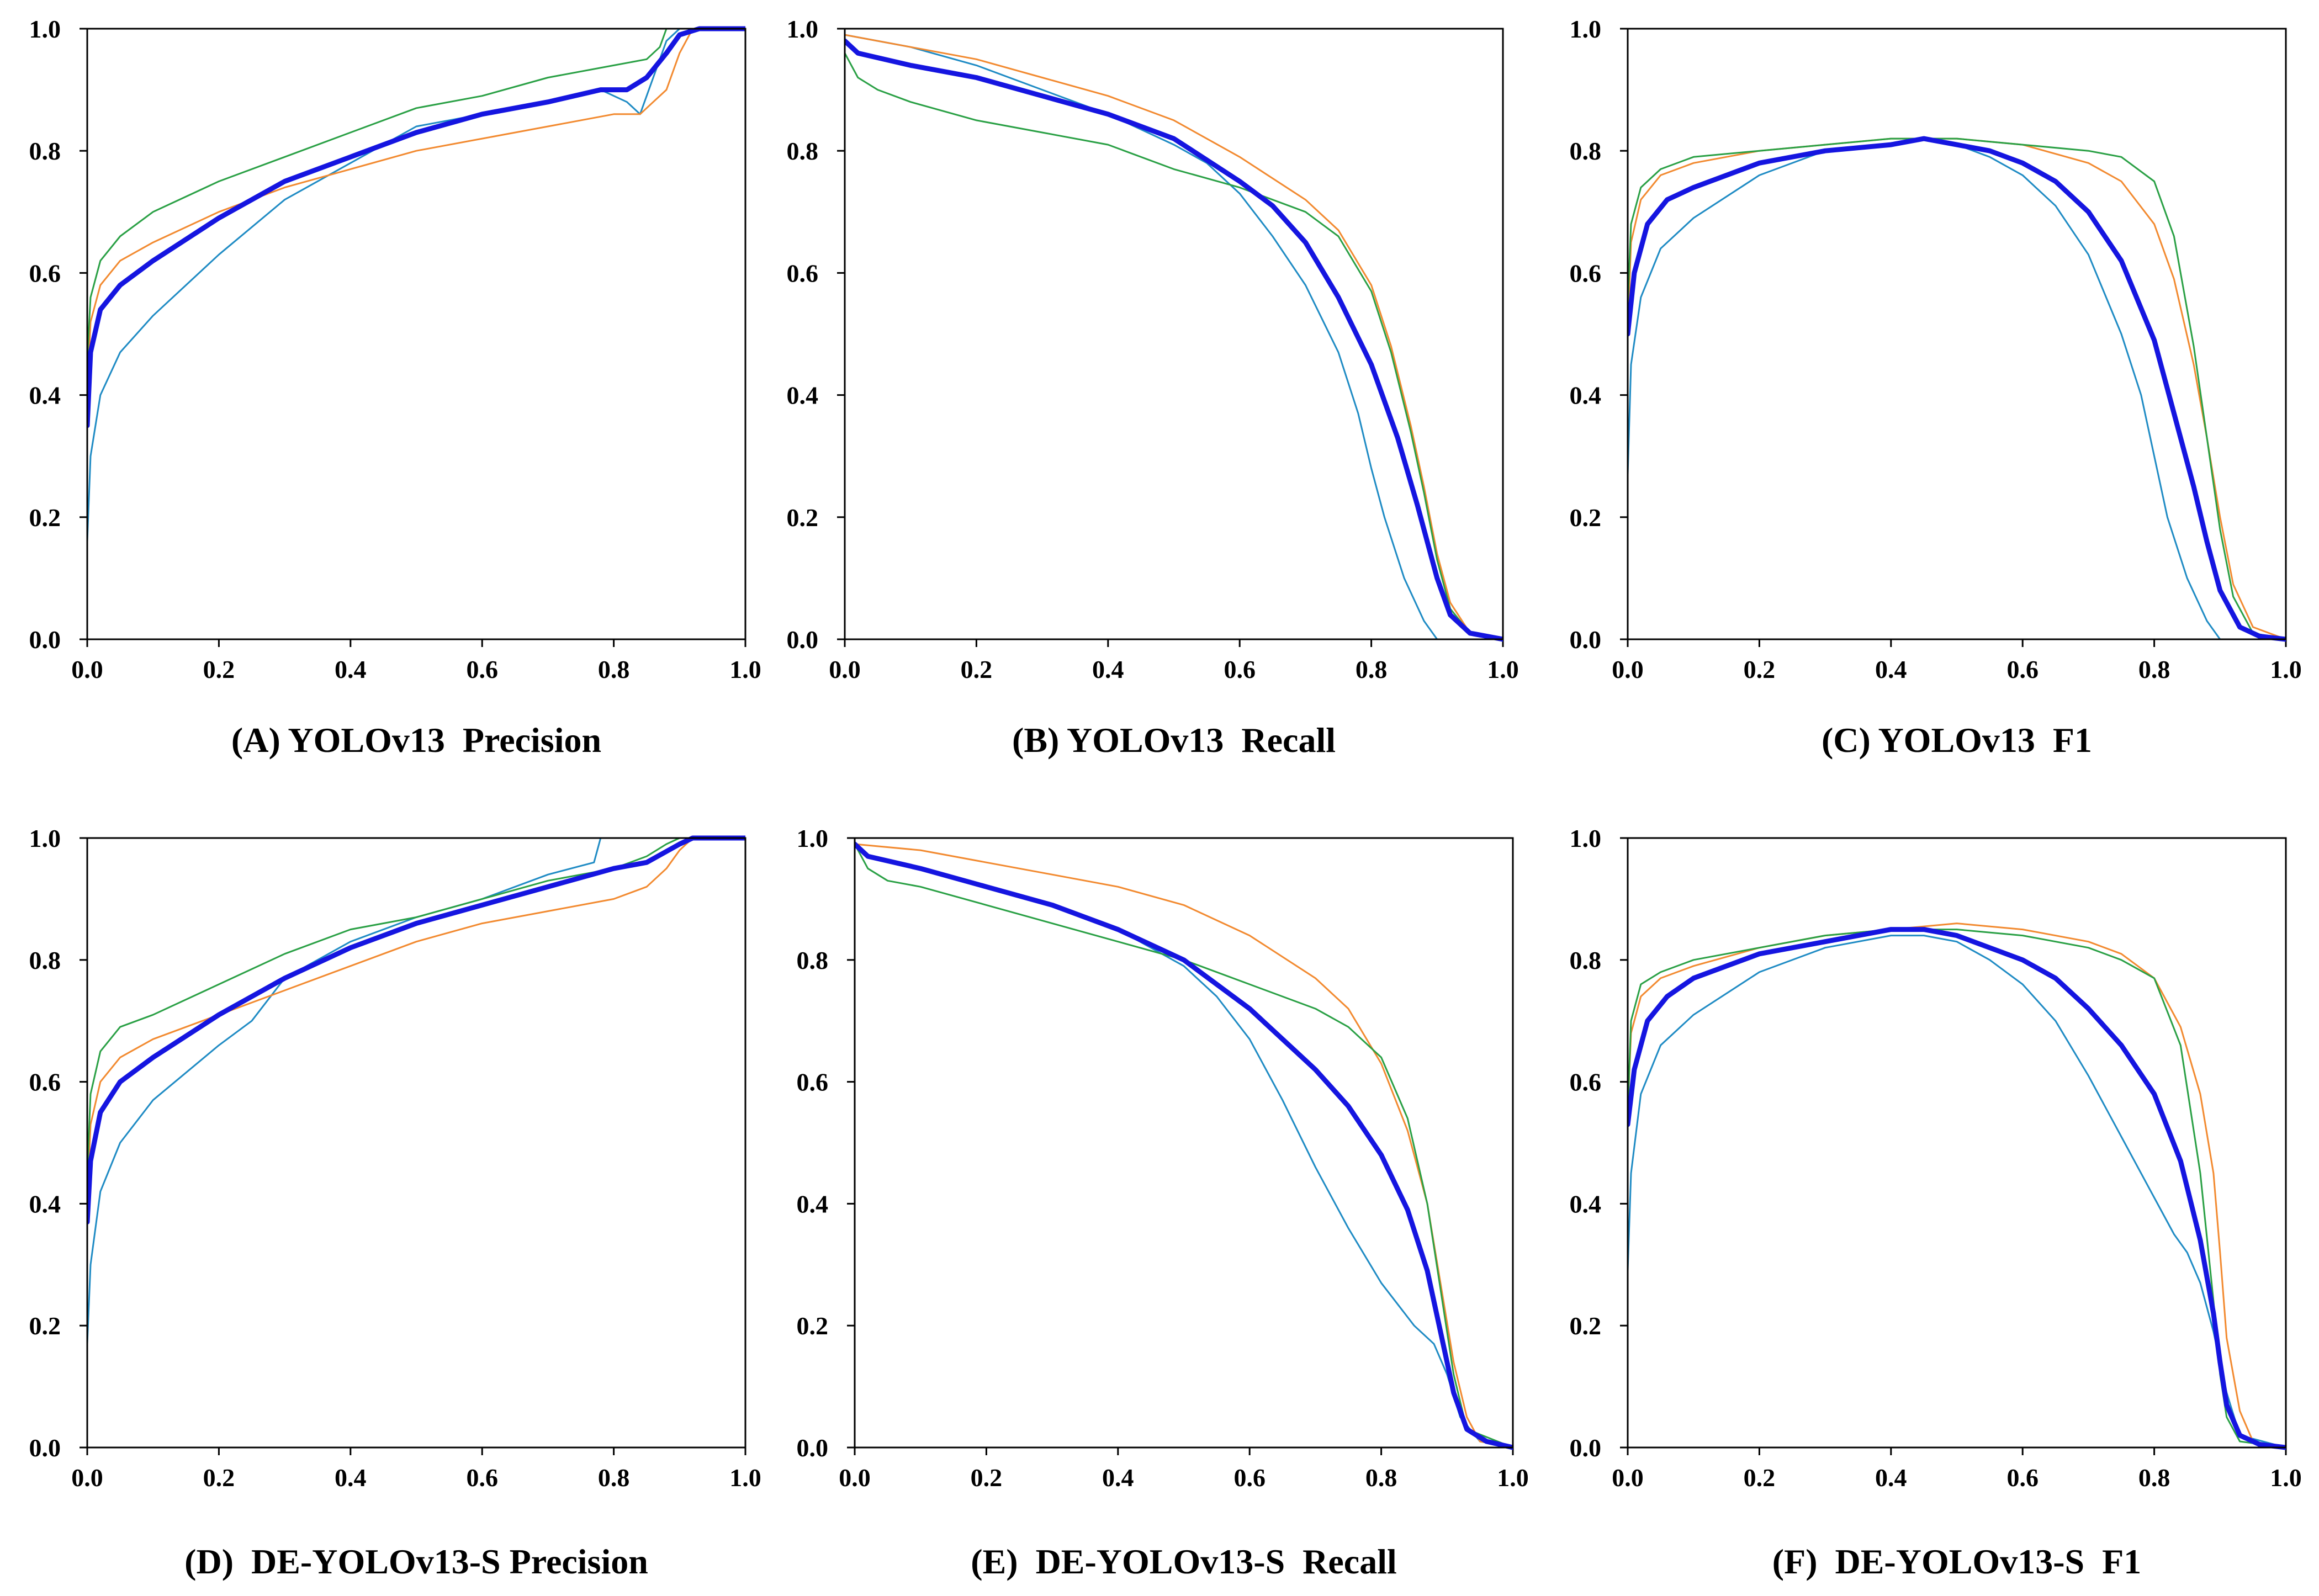 The image size is (2319, 1596). What do you see at coordinates (977, 669) in the screenshot?
I see `x-tick-label-b-1: 0.2` at bounding box center [977, 669].